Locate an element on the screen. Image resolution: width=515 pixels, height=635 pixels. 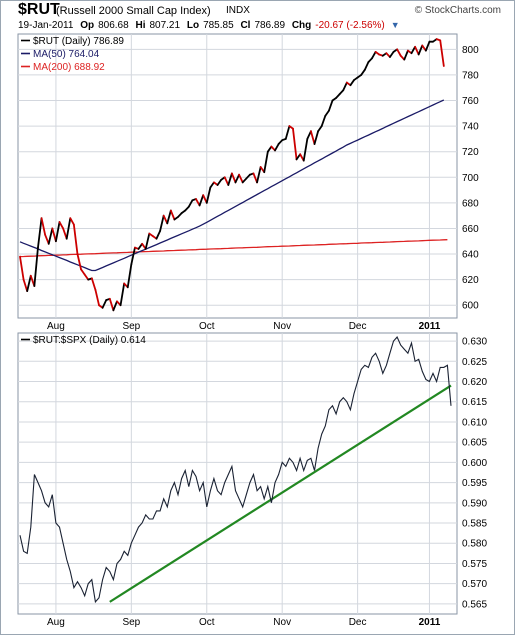
x-tick-label: Aug is located at coordinates (56, 326).